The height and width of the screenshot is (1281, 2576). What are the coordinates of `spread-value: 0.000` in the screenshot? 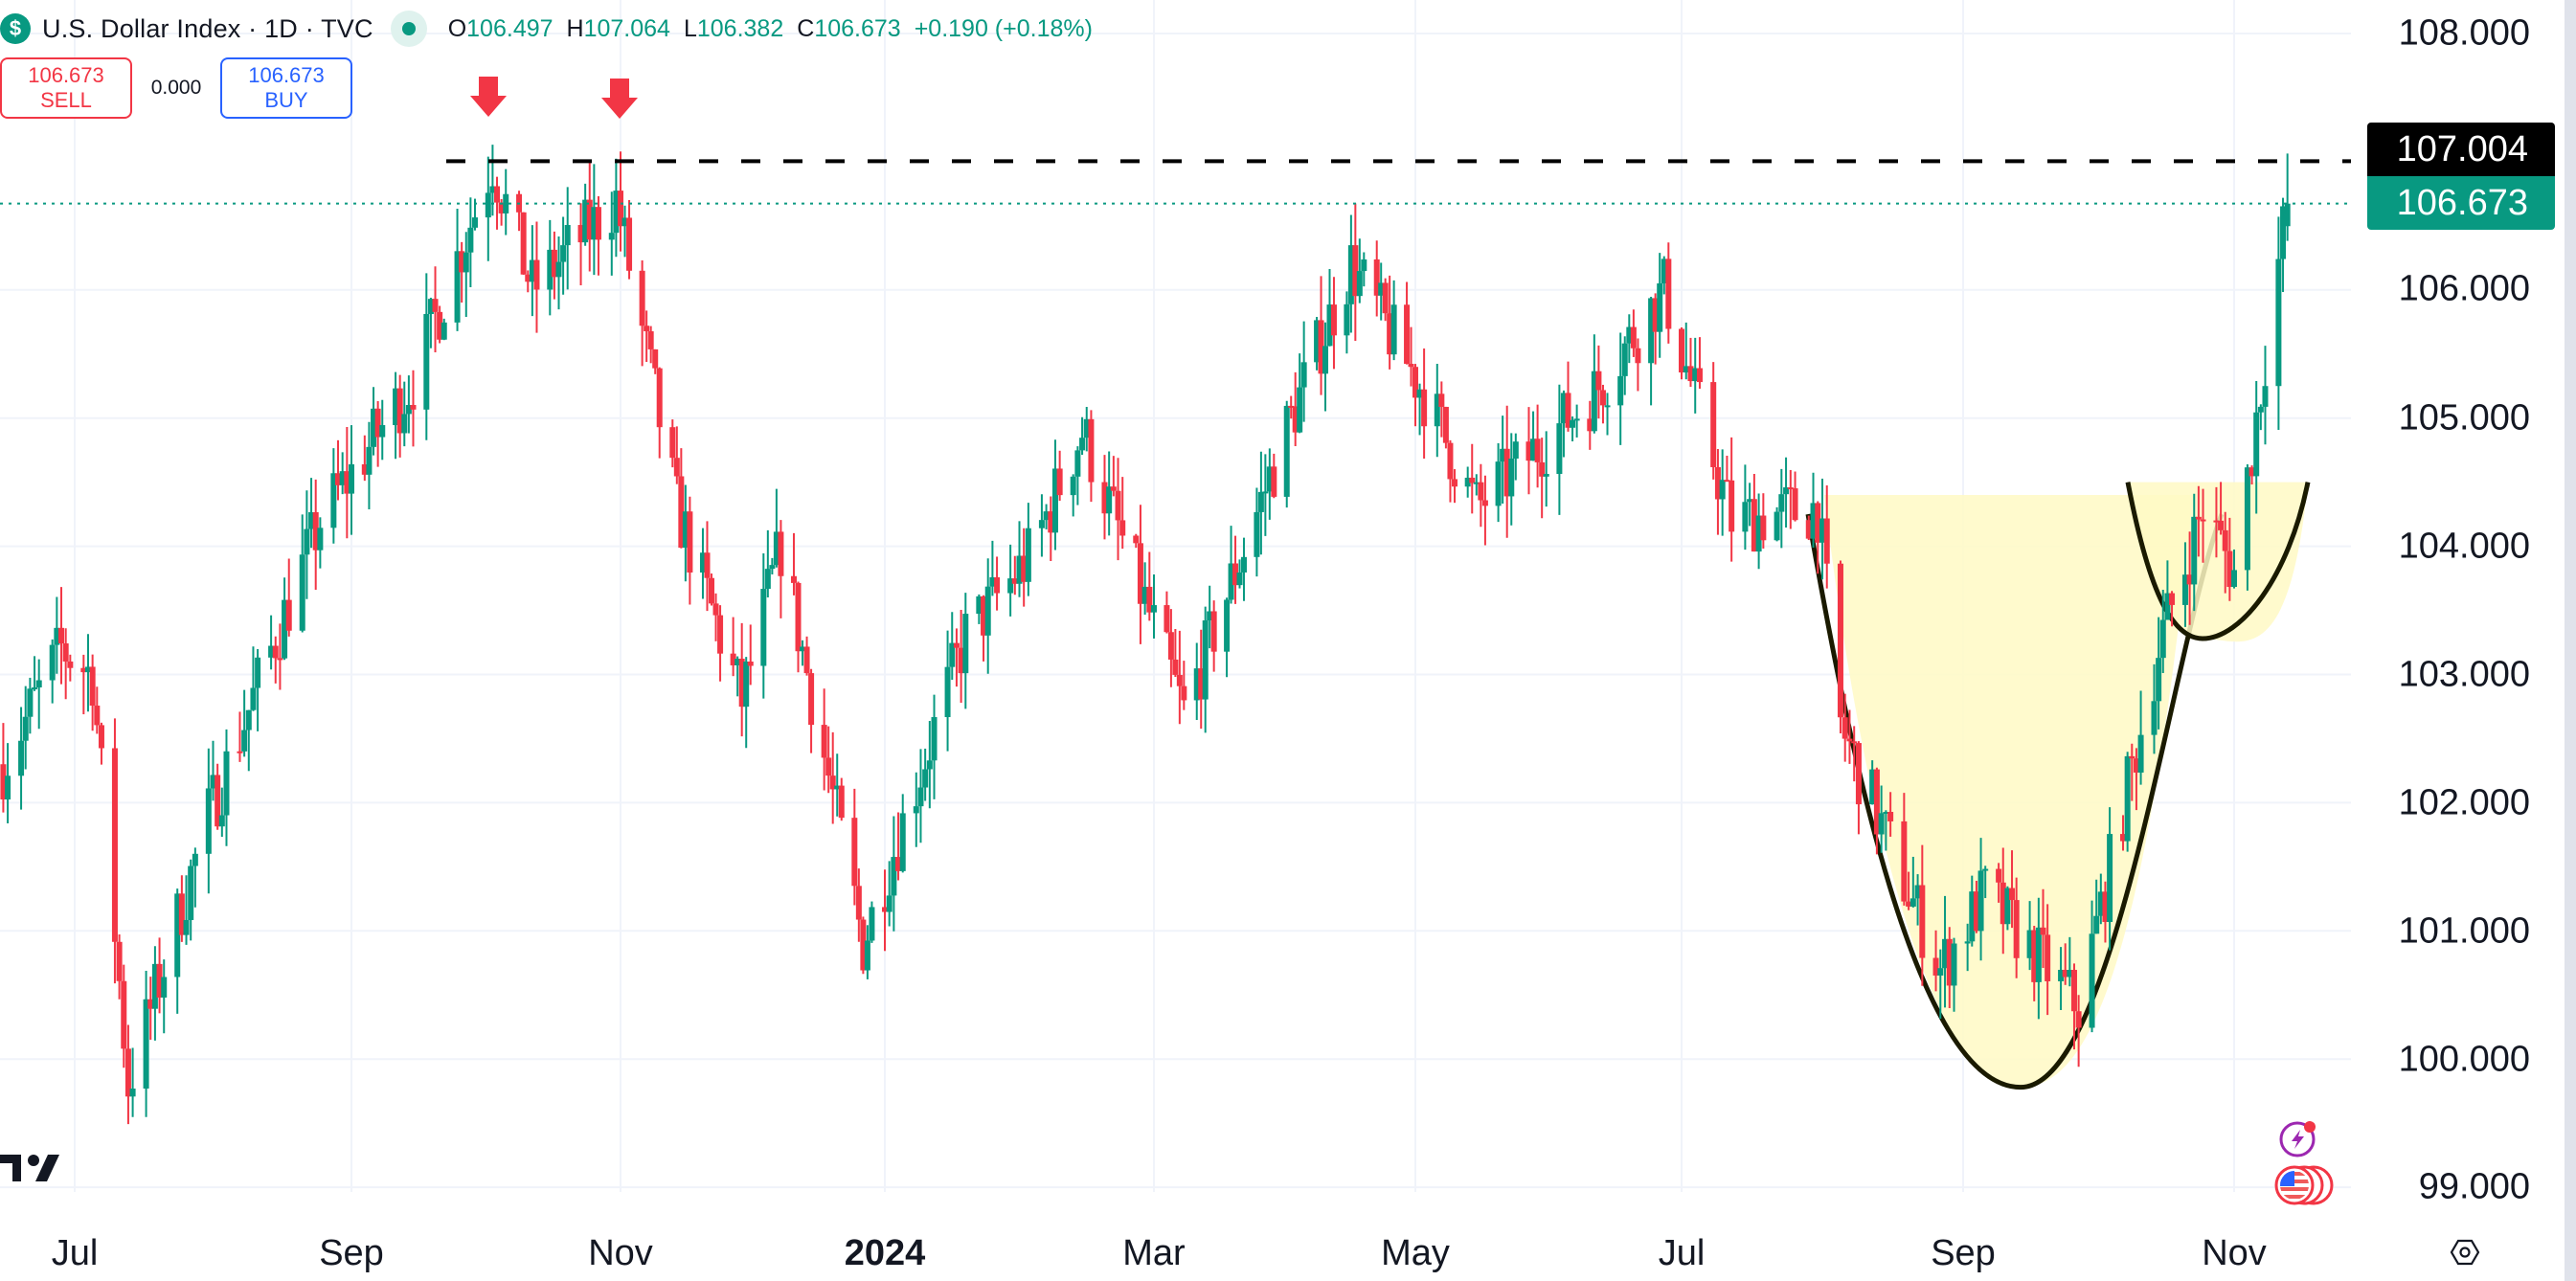 It's located at (176, 88).